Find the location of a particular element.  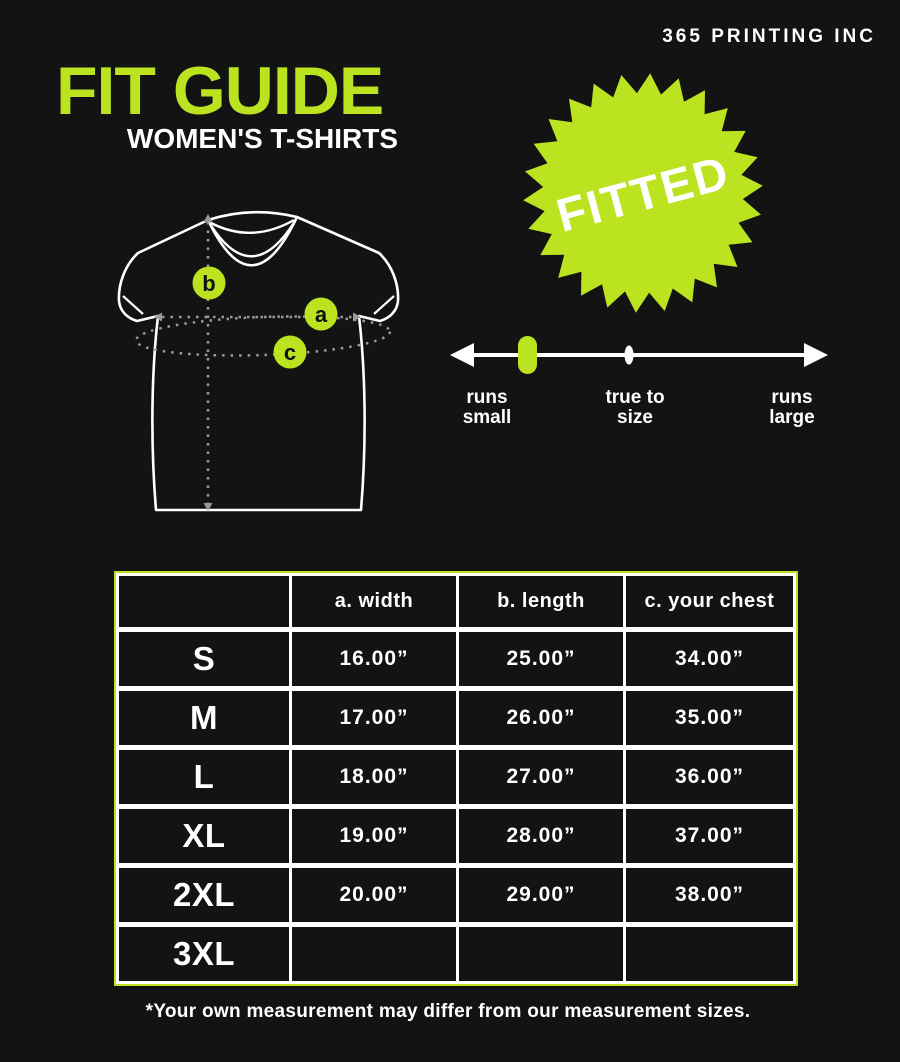

scale-center-dot is located at coordinates (629, 355).